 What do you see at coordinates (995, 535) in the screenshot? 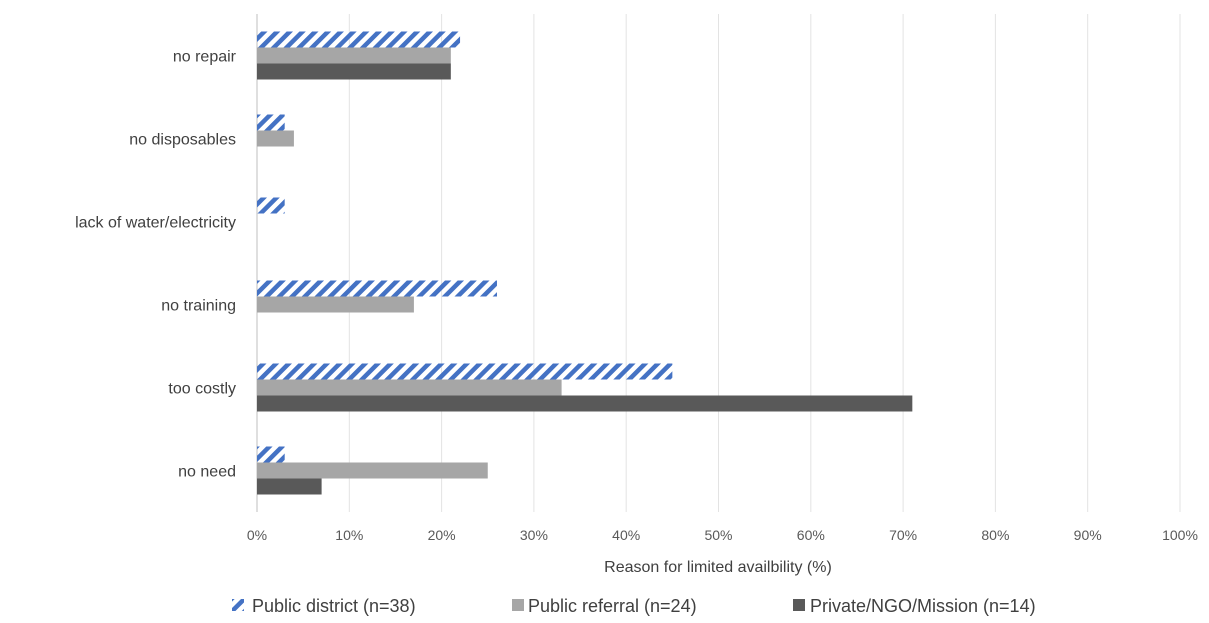
I see `x-tick-label: 80%` at bounding box center [995, 535].